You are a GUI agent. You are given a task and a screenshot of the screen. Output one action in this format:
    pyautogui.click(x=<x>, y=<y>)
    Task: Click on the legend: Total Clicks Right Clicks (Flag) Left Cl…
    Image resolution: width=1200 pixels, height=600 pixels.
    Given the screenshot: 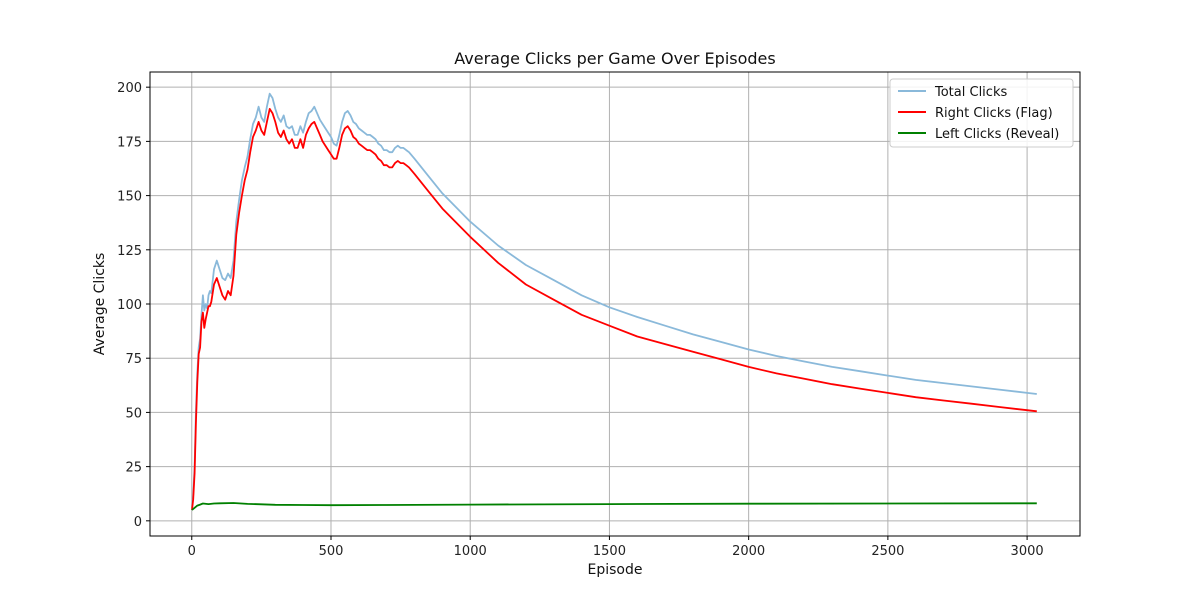 What is the action you would take?
    pyautogui.click(x=981, y=113)
    